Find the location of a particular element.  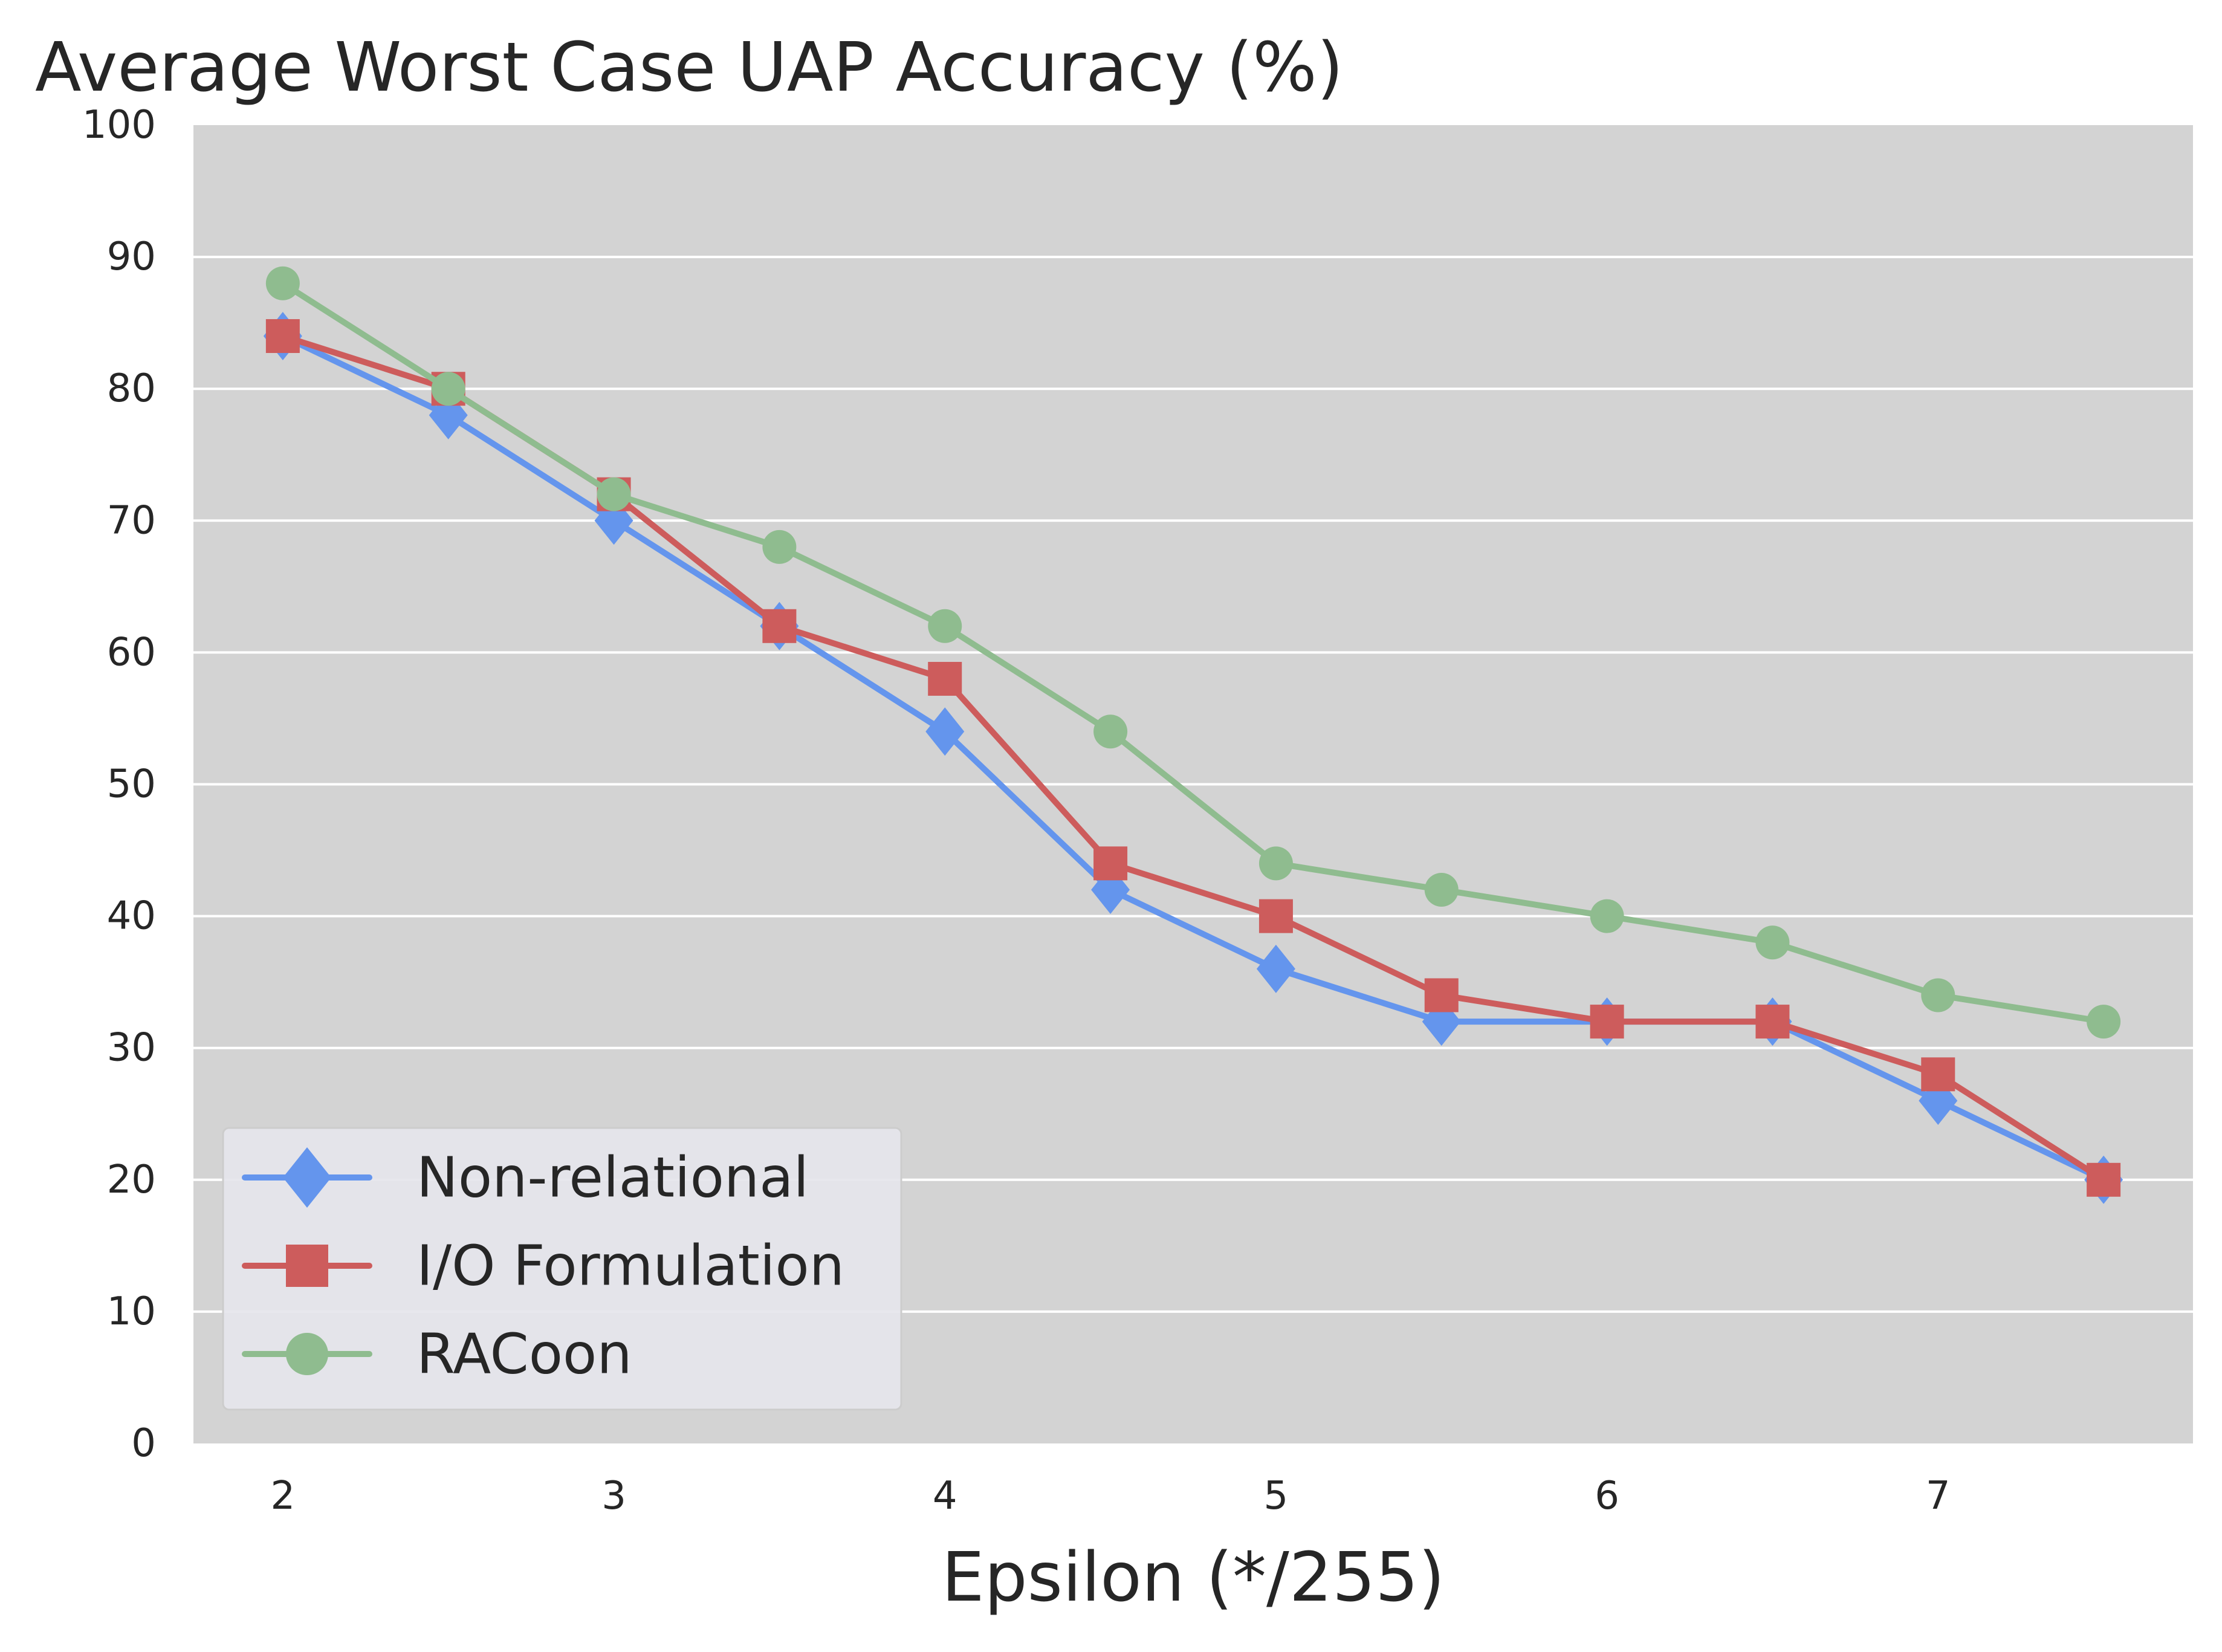

legend-label: Non-relational is located at coordinates (613, 1177).